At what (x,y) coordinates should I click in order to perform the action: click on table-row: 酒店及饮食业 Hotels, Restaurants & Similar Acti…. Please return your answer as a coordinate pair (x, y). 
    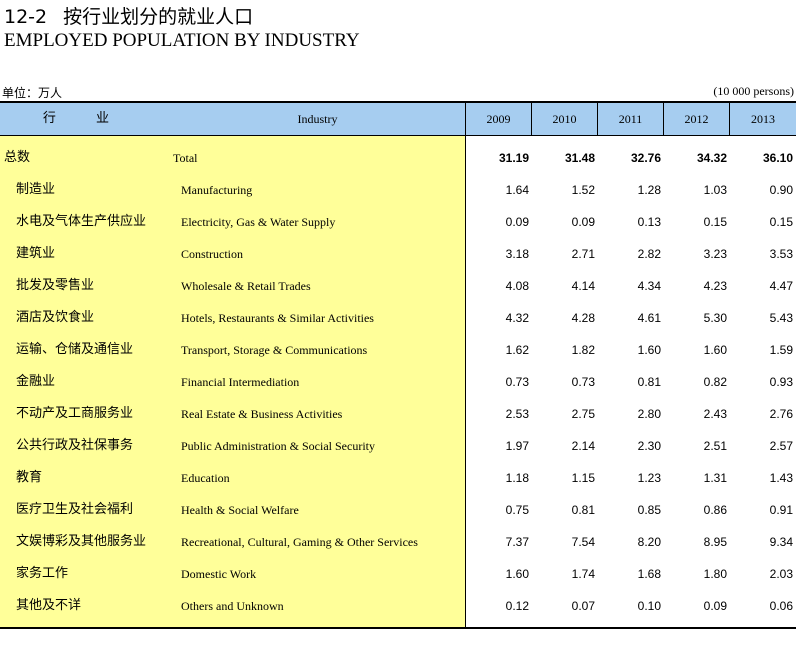
    Looking at the image, I should click on (398, 318).